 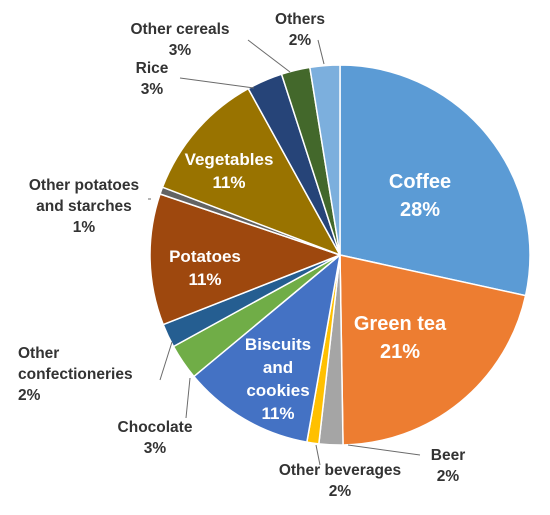 What do you see at coordinates (277, 390) in the screenshot?
I see `slice-name-part: cookies` at bounding box center [277, 390].